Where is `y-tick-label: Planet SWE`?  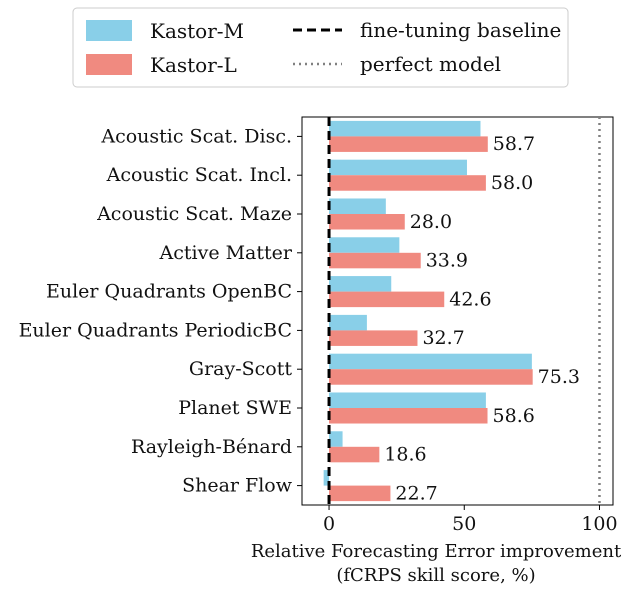 y-tick-label: Planet SWE is located at coordinates (235, 408).